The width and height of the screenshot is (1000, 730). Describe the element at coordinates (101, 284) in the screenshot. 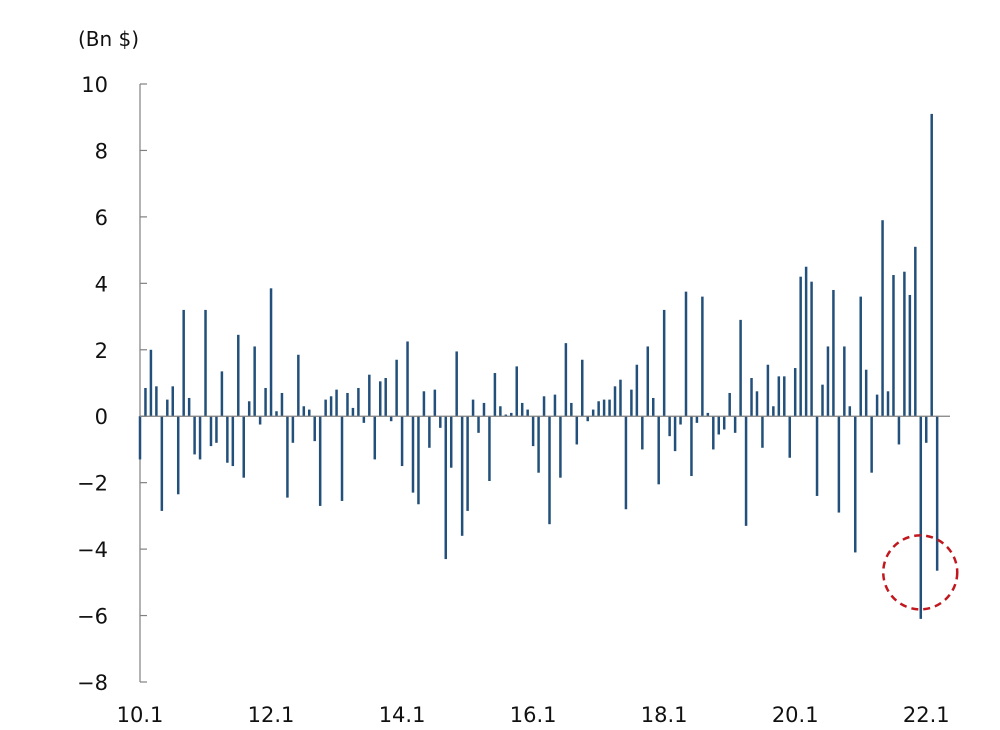

I see `y-tick-label: 4` at that location.